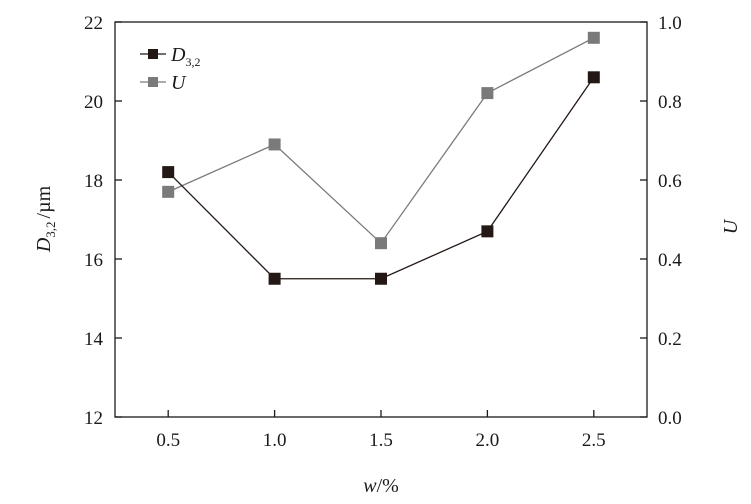  Describe the element at coordinates (275, 440) in the screenshot. I see `x-tick-label: 1.0` at that location.